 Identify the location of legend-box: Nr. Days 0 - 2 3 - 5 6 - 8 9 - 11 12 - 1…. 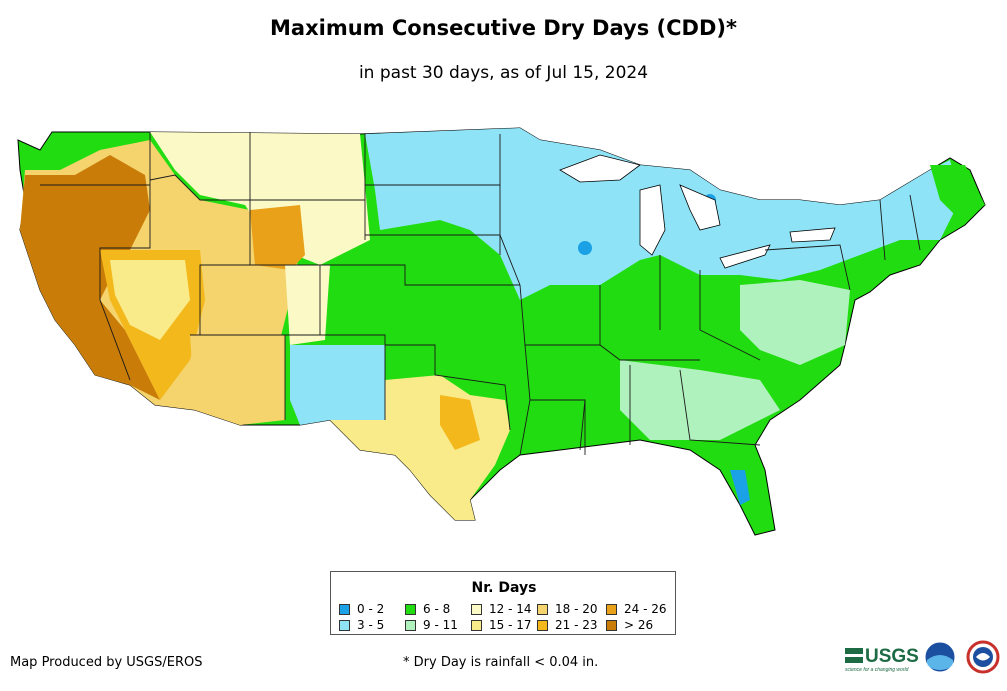
(503, 603).